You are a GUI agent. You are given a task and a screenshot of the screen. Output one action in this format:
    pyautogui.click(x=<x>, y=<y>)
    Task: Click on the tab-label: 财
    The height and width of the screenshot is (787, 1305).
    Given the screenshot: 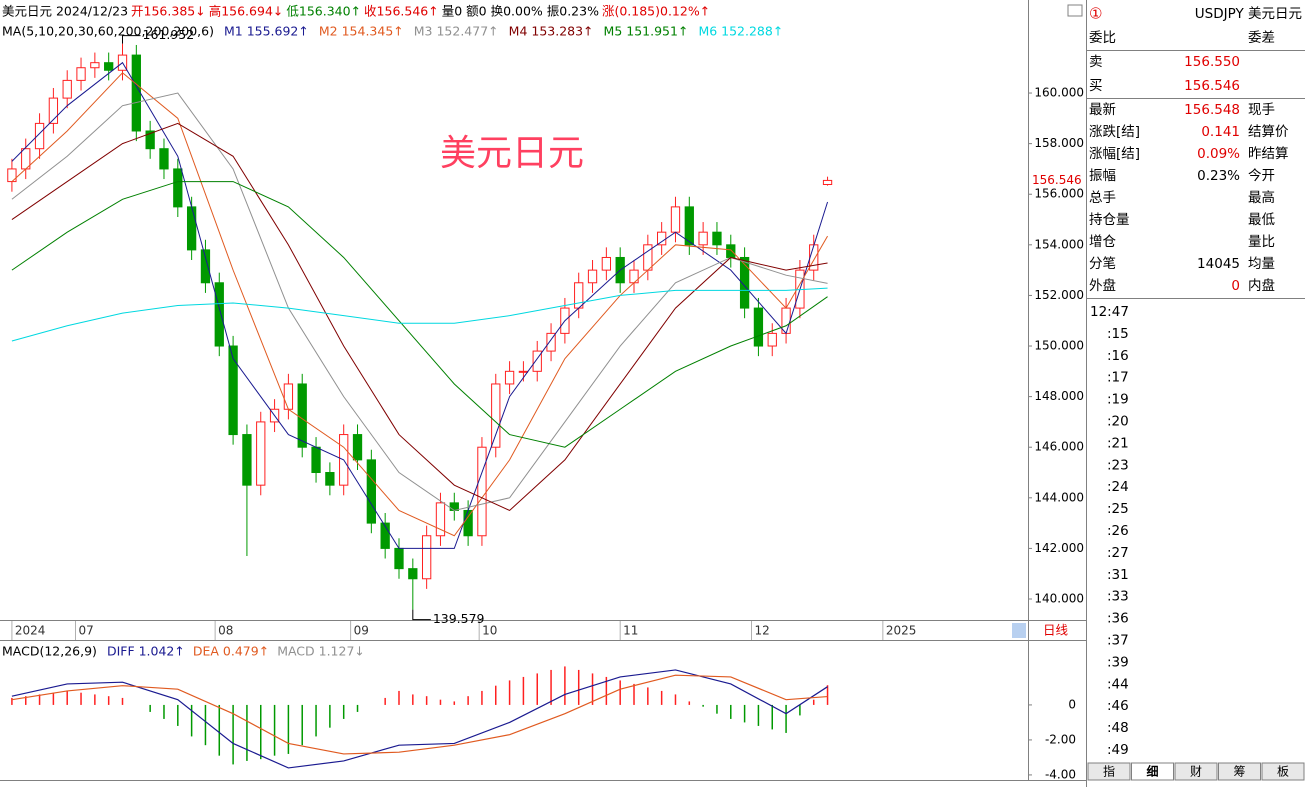 What is the action you would take?
    pyautogui.click(x=1196, y=772)
    